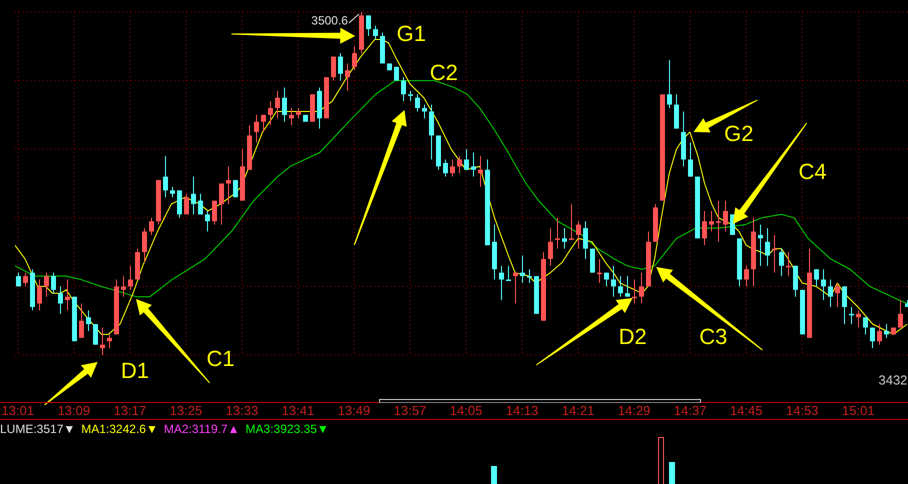 This screenshot has width=908, height=484. Describe the element at coordinates (130, 410) in the screenshot. I see `x-tick-label: 13:17` at that location.